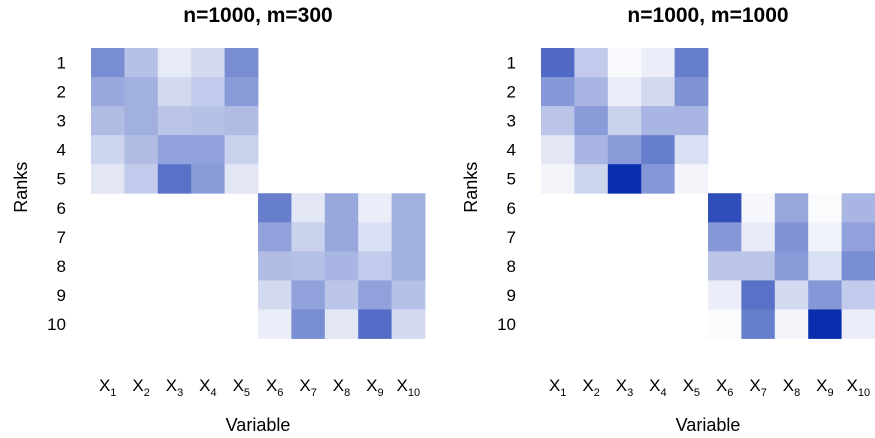 Image resolution: width=875 pixels, height=438 pixels. Describe the element at coordinates (511, 208) in the screenshot. I see `y-tick-label: 6` at that location.